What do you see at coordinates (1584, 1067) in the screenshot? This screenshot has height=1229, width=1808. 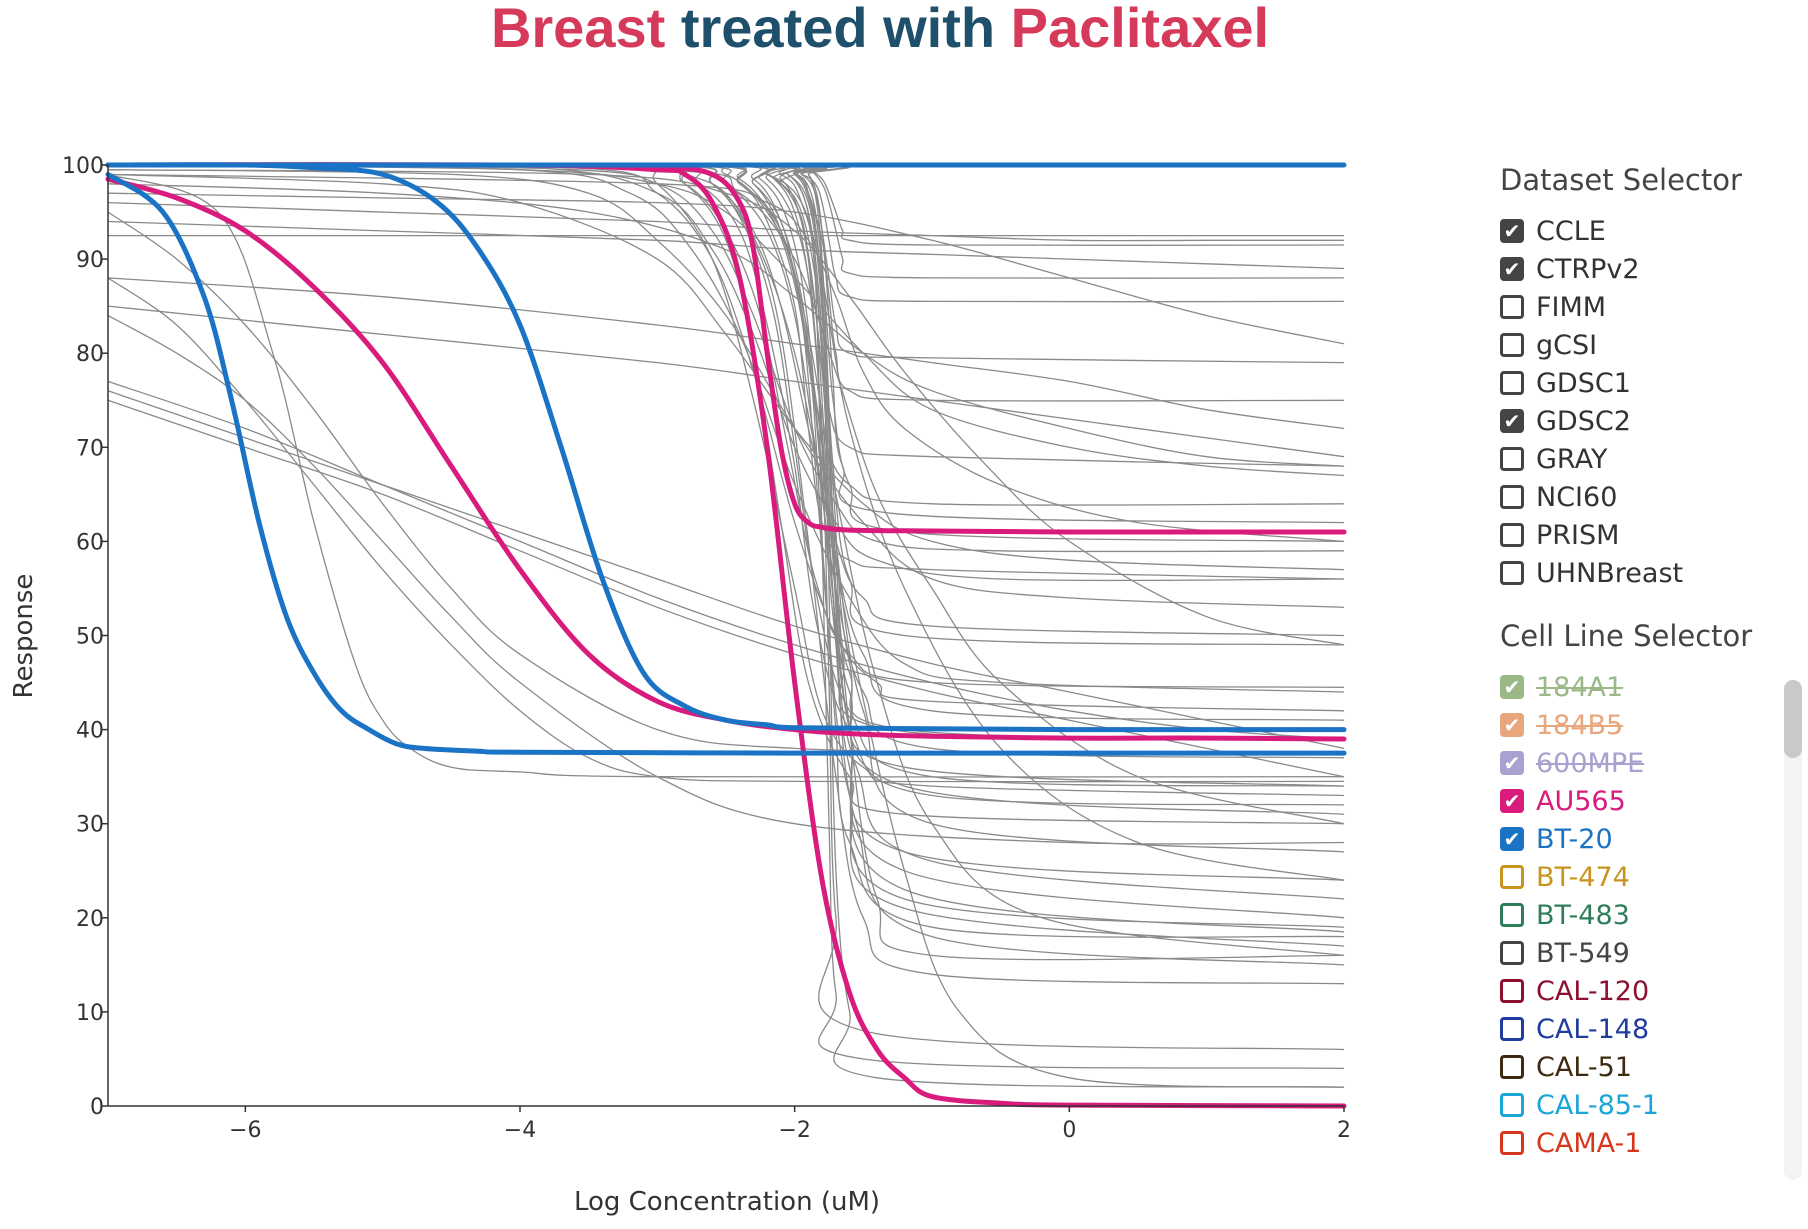 I see `cell-line-label: CAL-51` at bounding box center [1584, 1067].